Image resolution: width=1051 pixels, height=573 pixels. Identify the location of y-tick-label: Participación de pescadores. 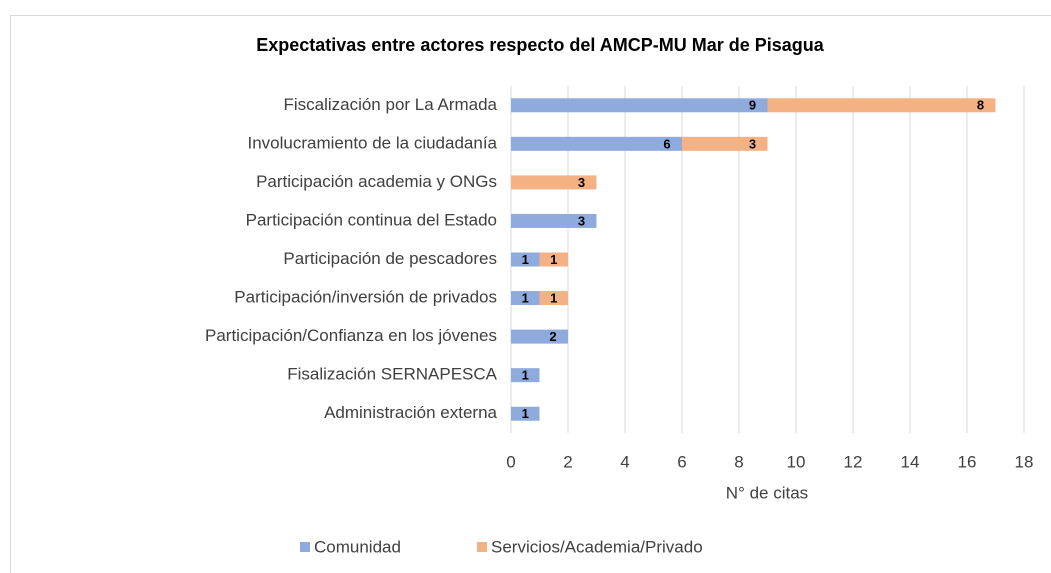
(390, 258).